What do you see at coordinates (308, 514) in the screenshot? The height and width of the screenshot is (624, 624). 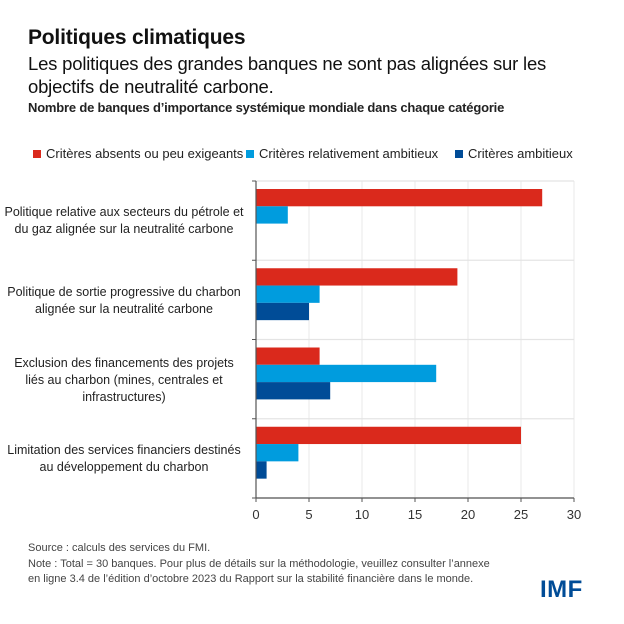 I see `x-tick-label-5: 5` at bounding box center [308, 514].